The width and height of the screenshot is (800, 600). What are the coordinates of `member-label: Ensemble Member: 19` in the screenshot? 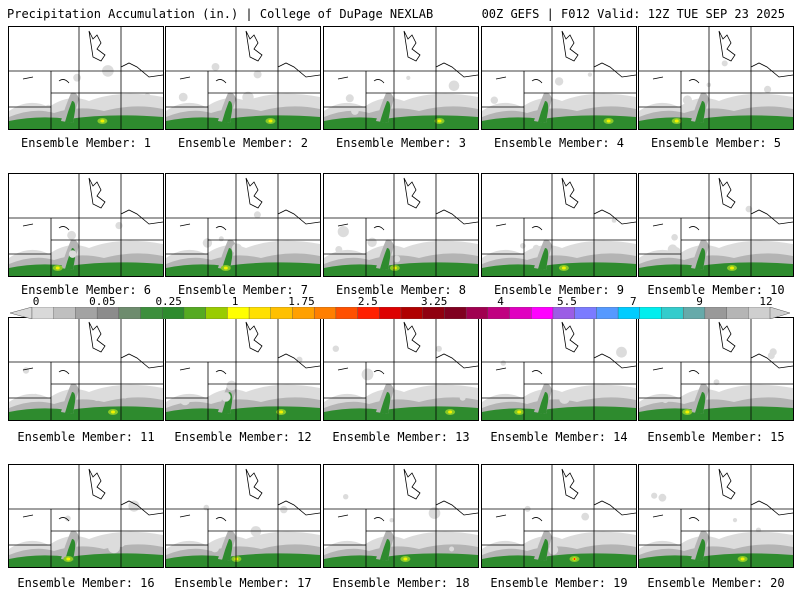 It's located at (559, 583).